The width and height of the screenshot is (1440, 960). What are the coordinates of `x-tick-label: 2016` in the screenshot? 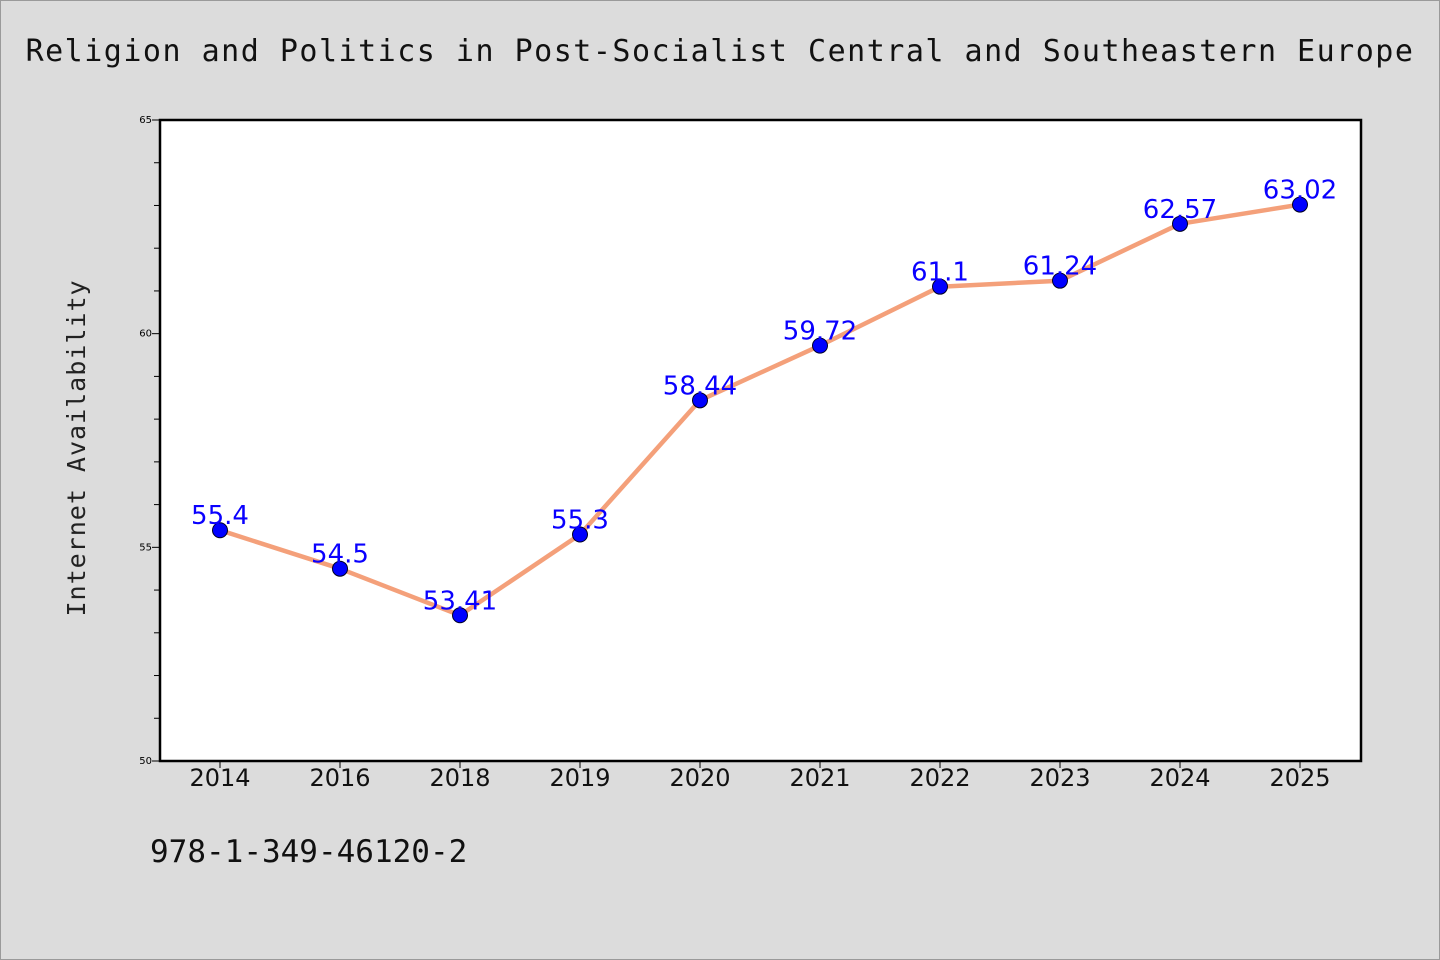 It's located at (339, 778).